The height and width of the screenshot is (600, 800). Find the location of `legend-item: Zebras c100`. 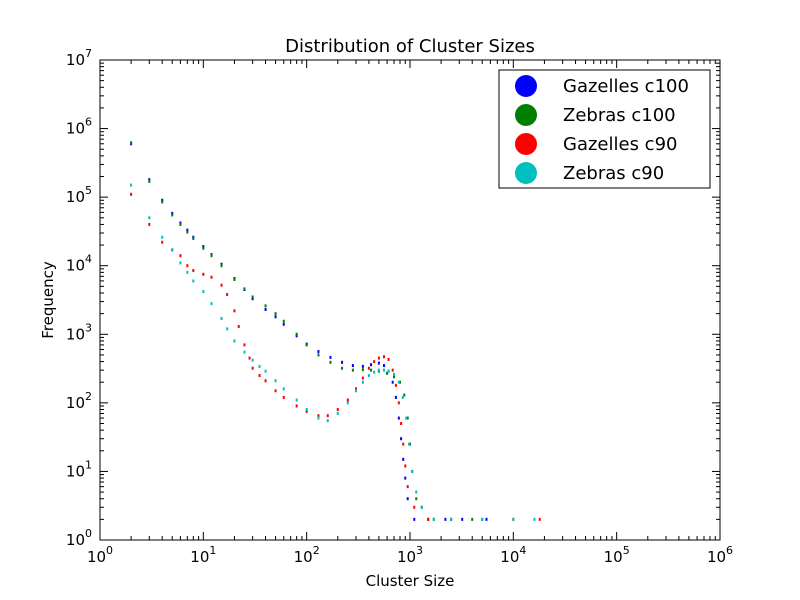

legend-item: Zebras c100 is located at coordinates (595, 115).